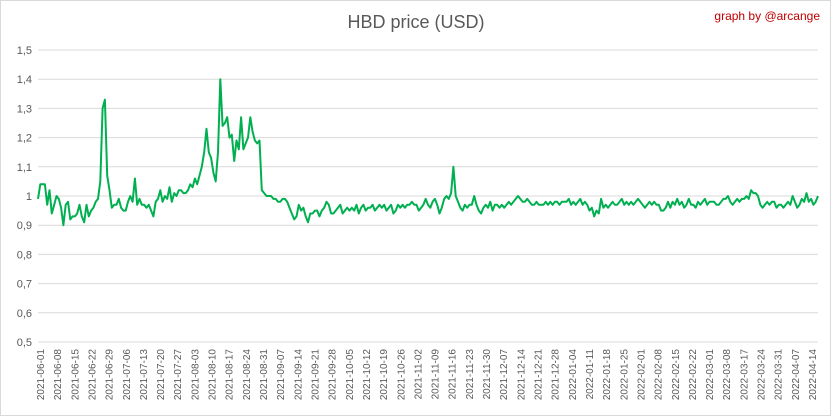 The width and height of the screenshot is (832, 417). Describe the element at coordinates (24, 255) in the screenshot. I see `y-tick-label: 0,8` at that location.